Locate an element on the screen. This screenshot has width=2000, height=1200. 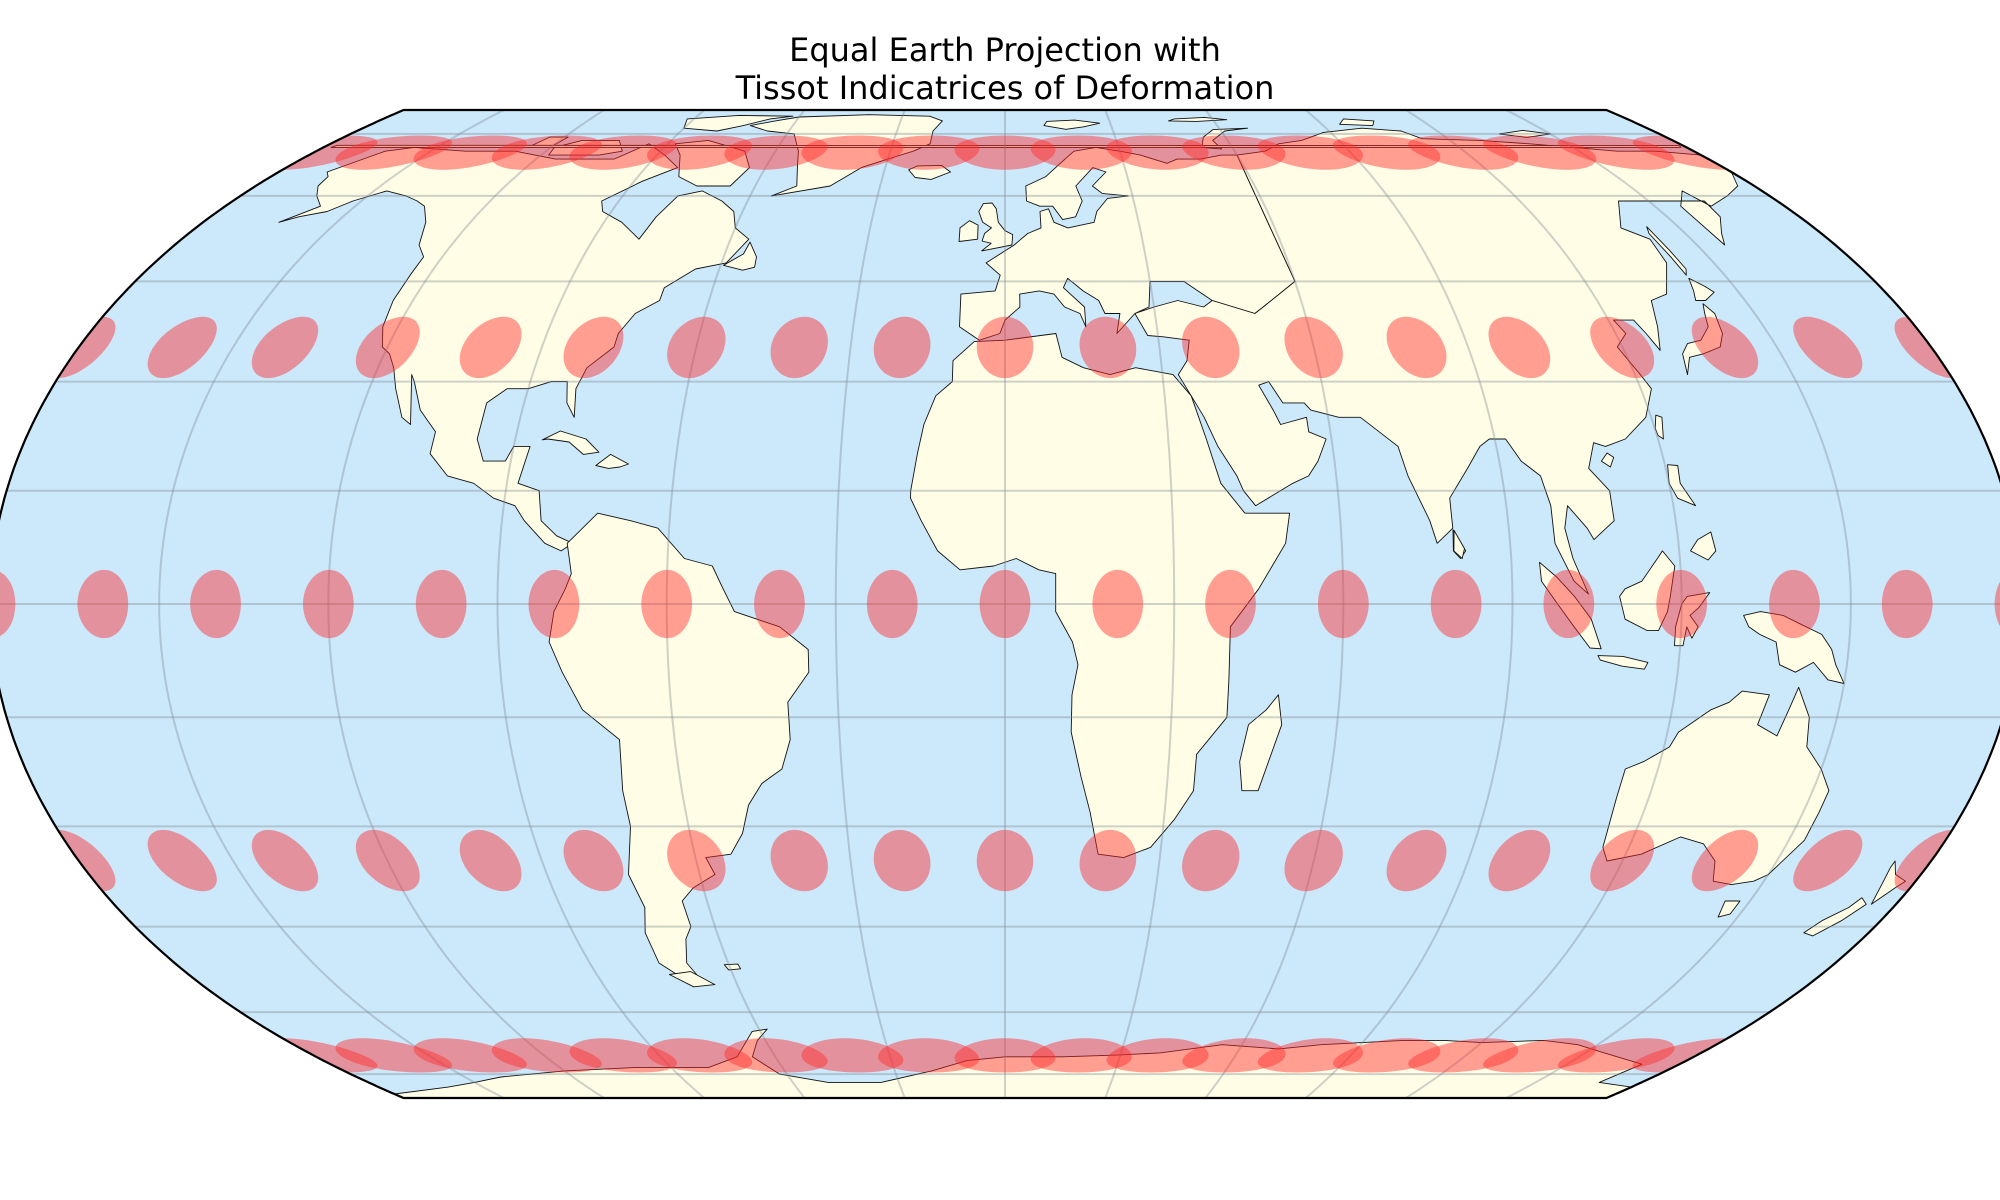
landmass-falklands is located at coordinates (732, 967).